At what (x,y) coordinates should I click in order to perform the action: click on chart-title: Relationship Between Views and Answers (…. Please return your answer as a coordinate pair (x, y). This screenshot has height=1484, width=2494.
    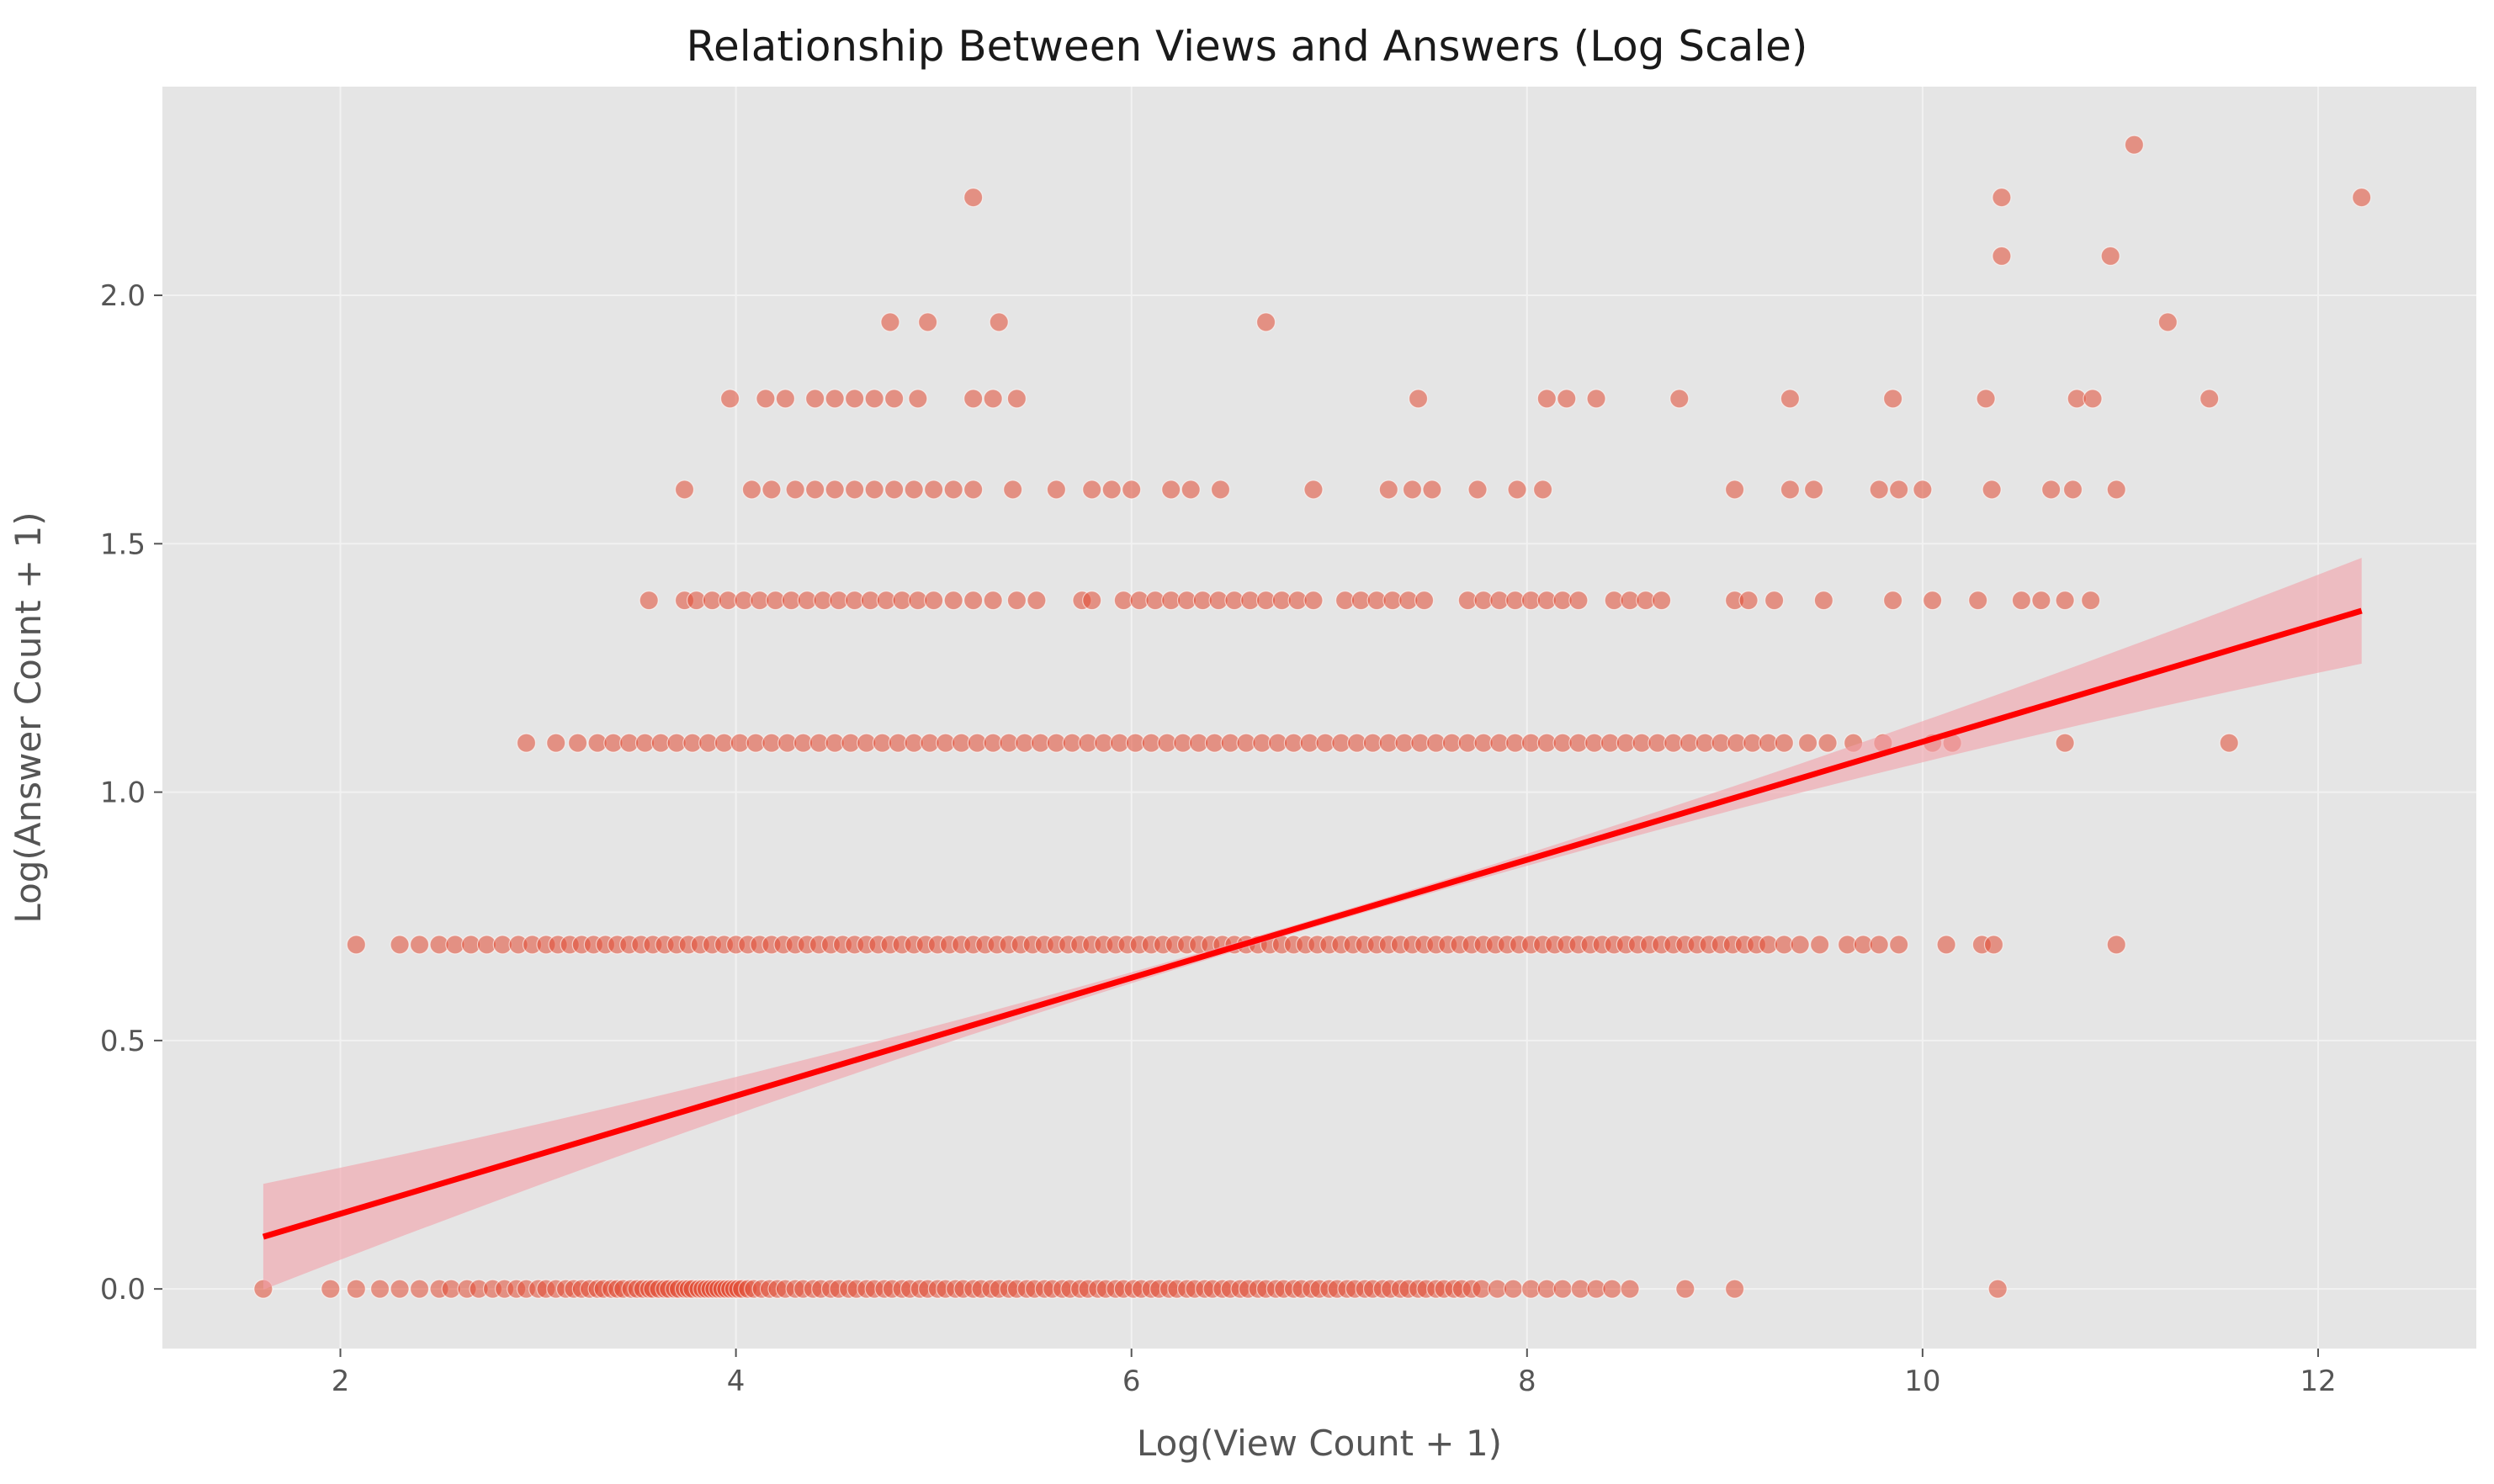
    Looking at the image, I should click on (1247, 46).